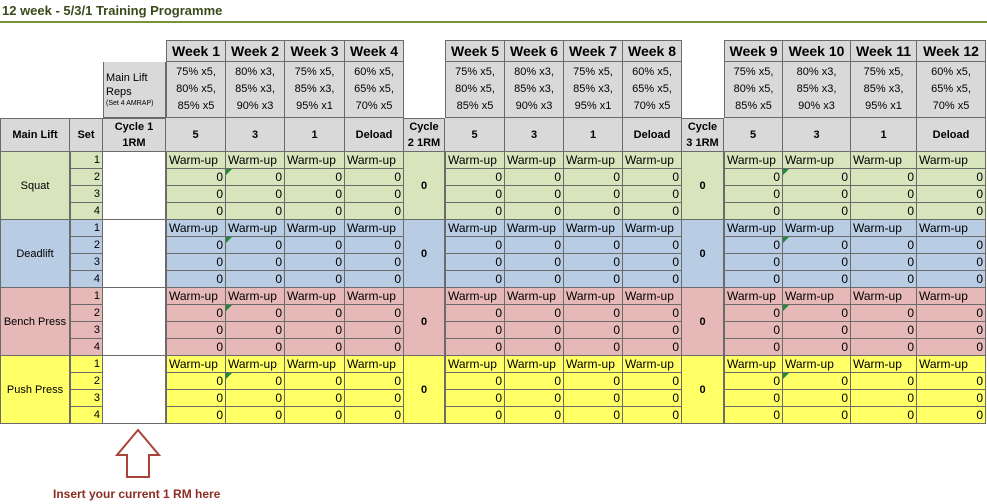 The width and height of the screenshot is (987, 504). What do you see at coordinates (137, 494) in the screenshot?
I see `annotation: Insert your current 1 RM here` at bounding box center [137, 494].